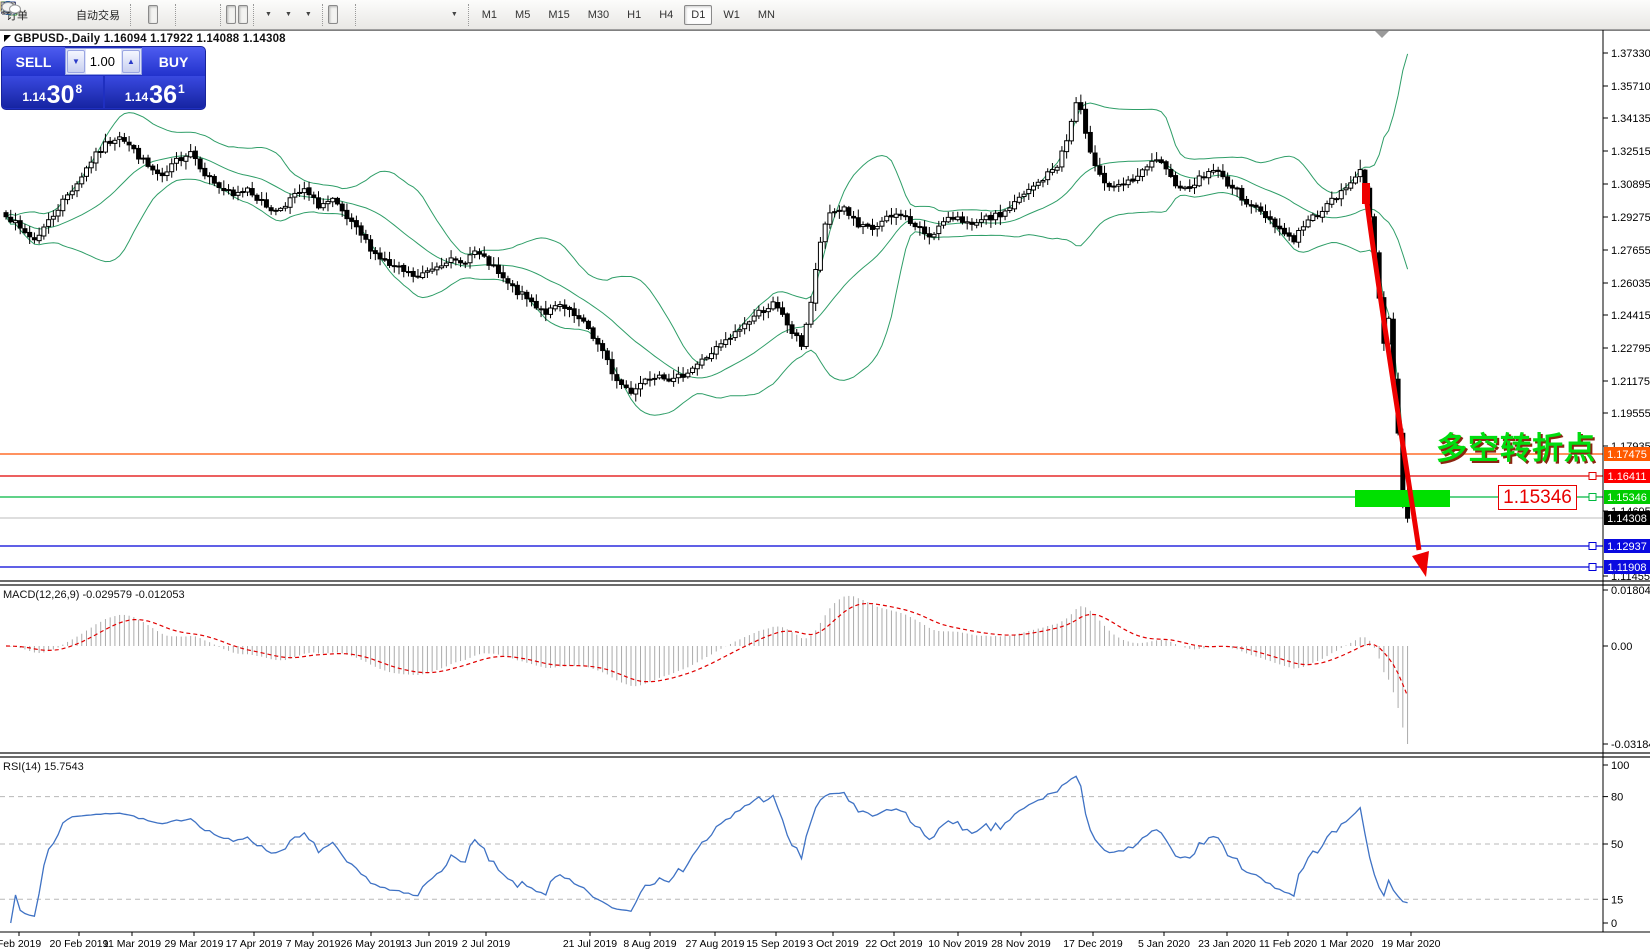  What do you see at coordinates (1626, 668) in the screenshot?
I see `macd-axis: 0.018048 0.00 -0.031847` at bounding box center [1626, 668].